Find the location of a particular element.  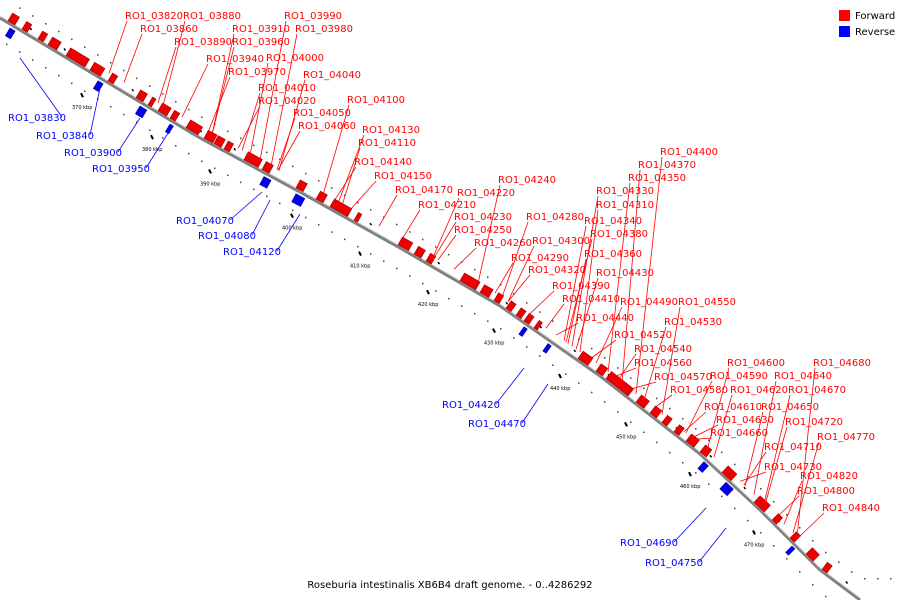

forward-gene-label: RO1_04250 is located at coordinates (483, 230).